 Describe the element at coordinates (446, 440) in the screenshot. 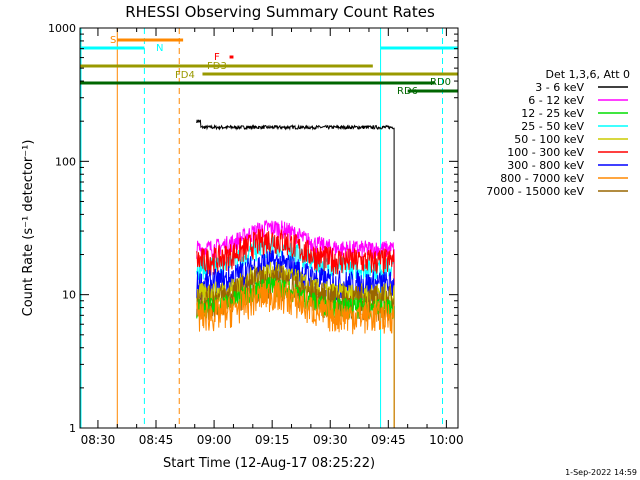

I see `x-tick-label-6: 10:00` at that location.